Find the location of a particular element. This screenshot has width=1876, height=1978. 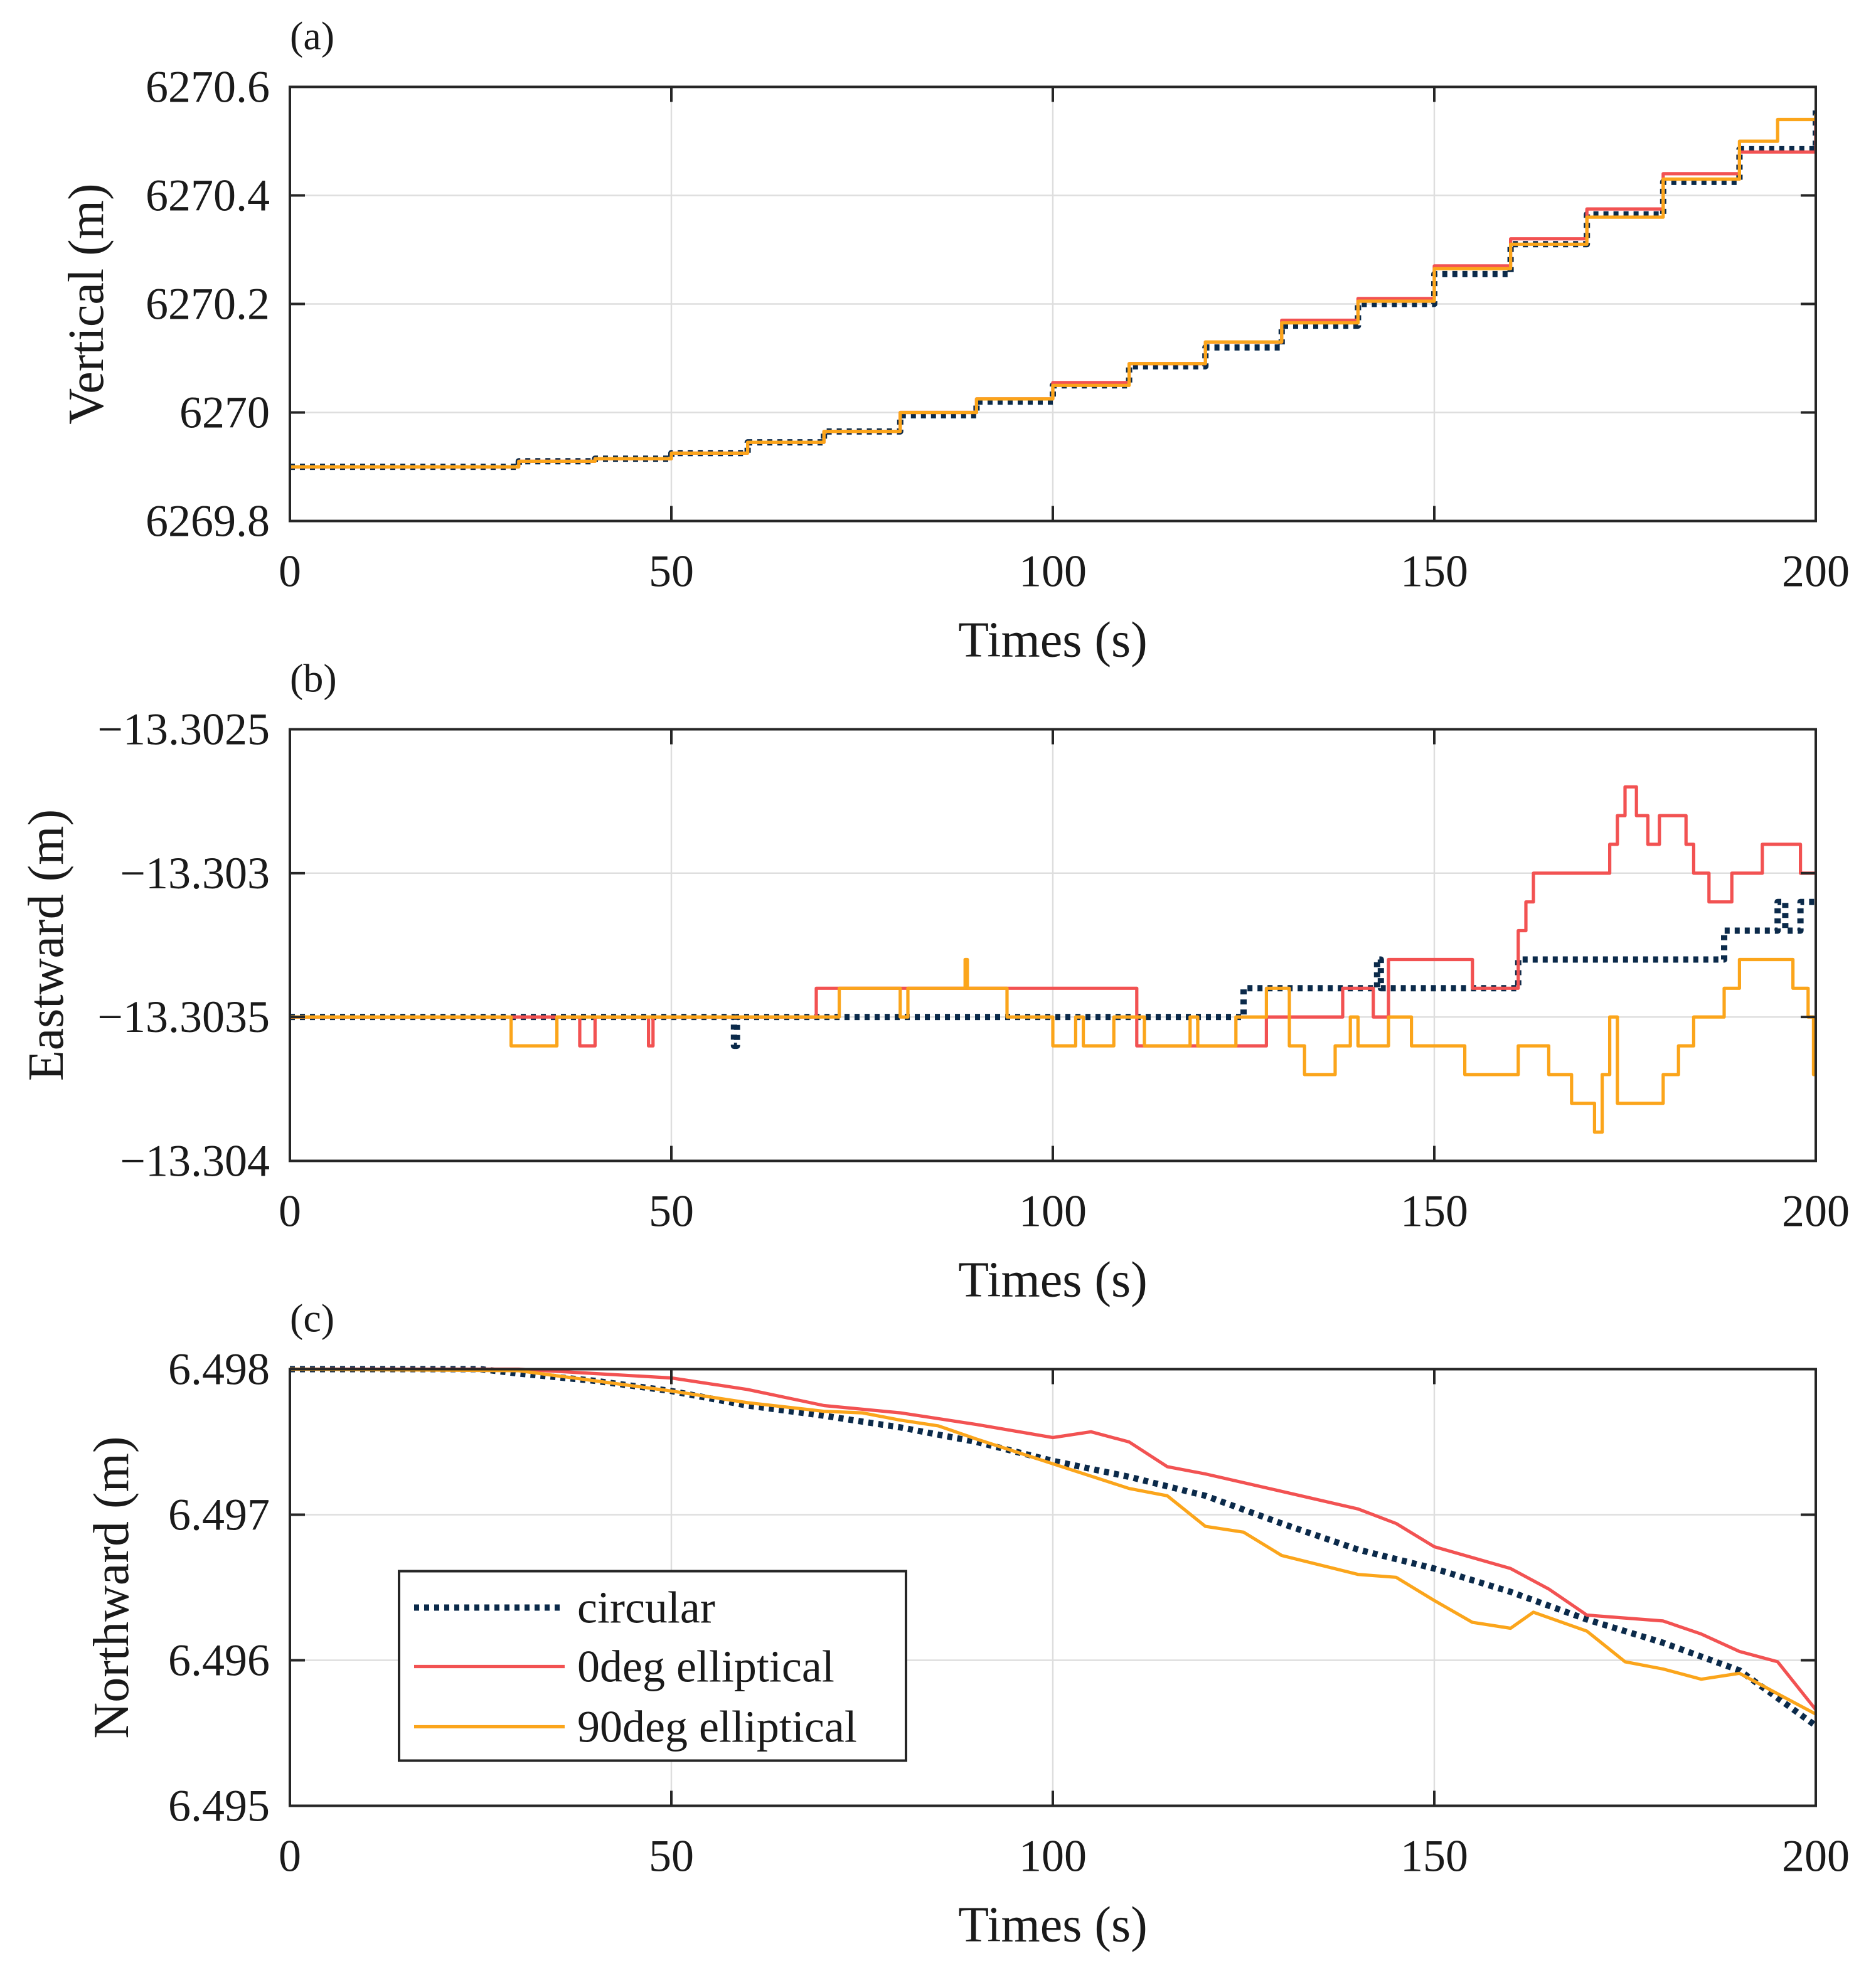

y-tick-label: 6270.4 is located at coordinates (208, 196).